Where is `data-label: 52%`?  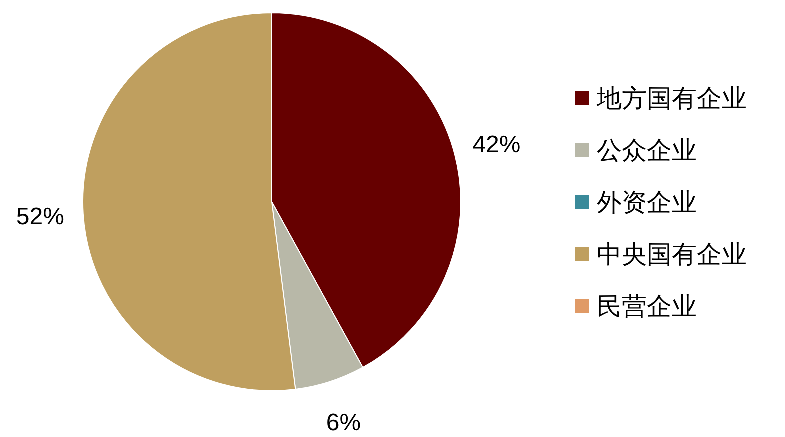
data-label: 52% is located at coordinates (40, 217).